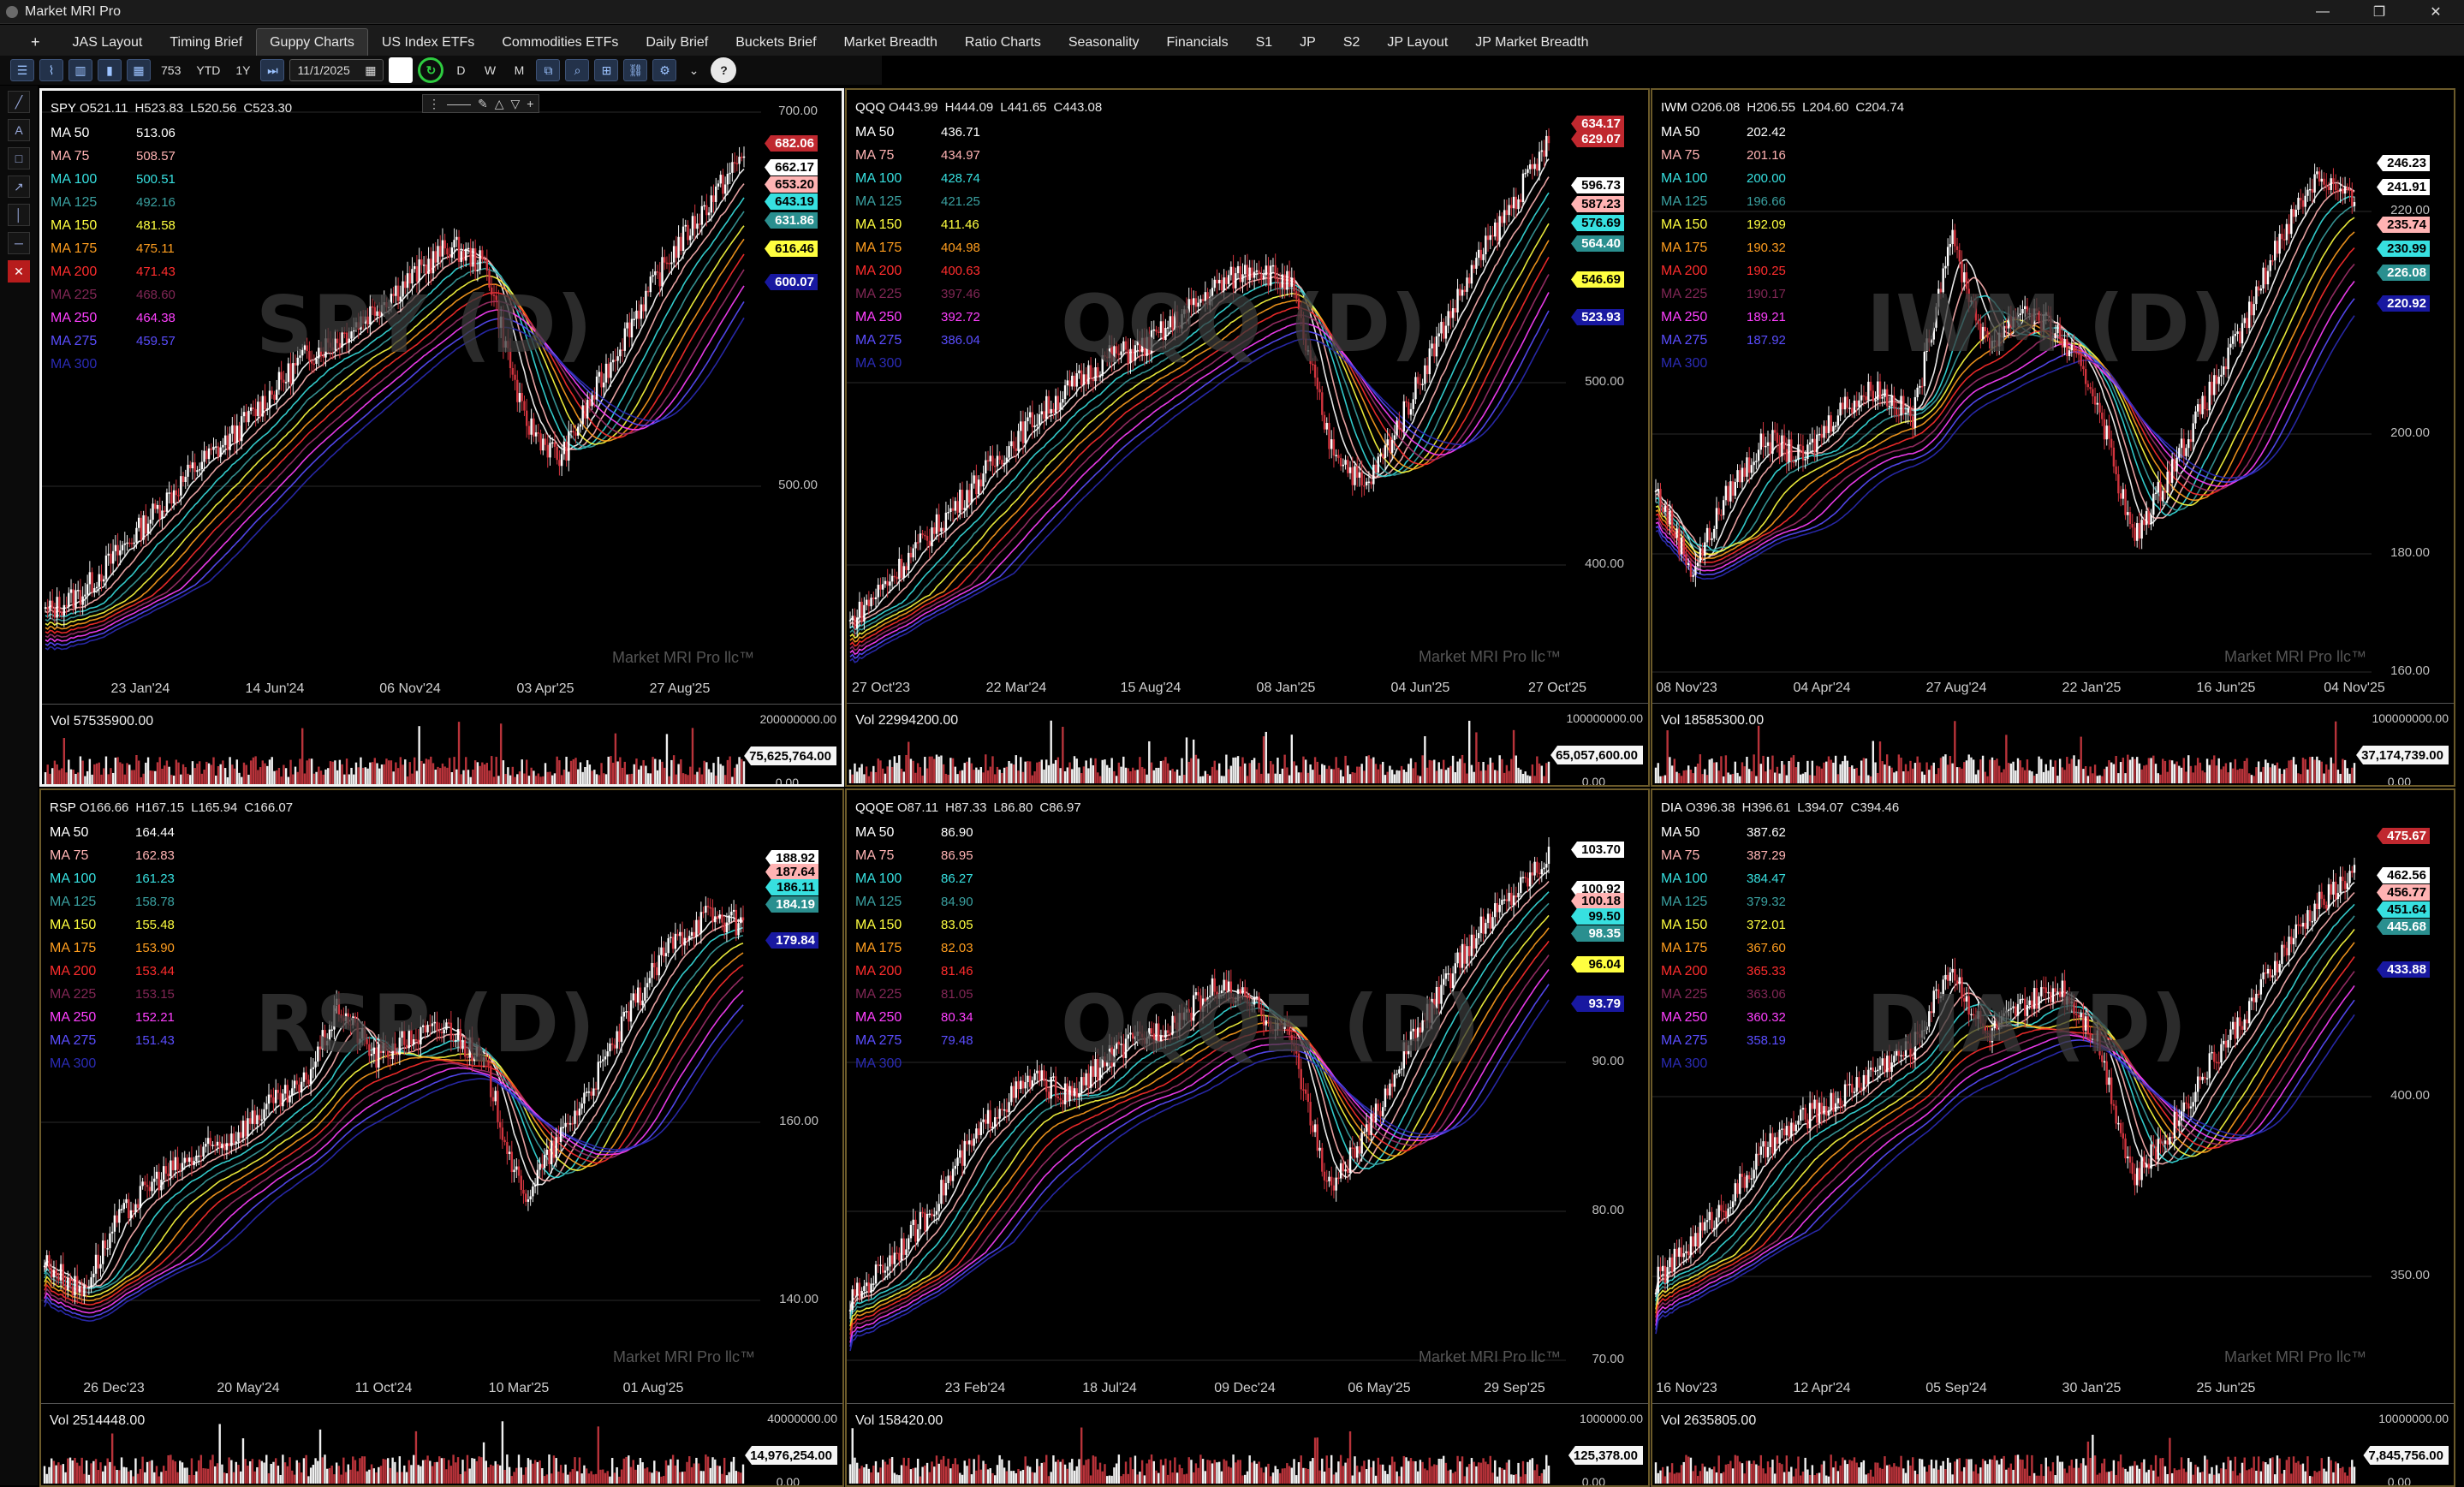  I want to click on scroll-end-icon: ⏭, so click(272, 70).